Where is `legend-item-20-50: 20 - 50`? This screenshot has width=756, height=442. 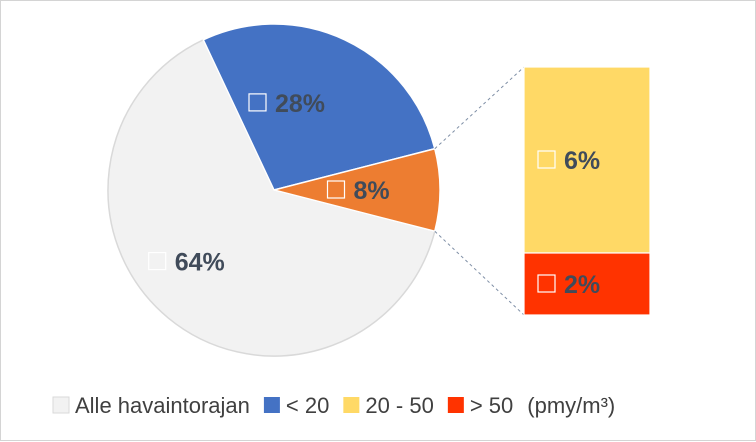 legend-item-20-50: 20 - 50 is located at coordinates (388, 405).